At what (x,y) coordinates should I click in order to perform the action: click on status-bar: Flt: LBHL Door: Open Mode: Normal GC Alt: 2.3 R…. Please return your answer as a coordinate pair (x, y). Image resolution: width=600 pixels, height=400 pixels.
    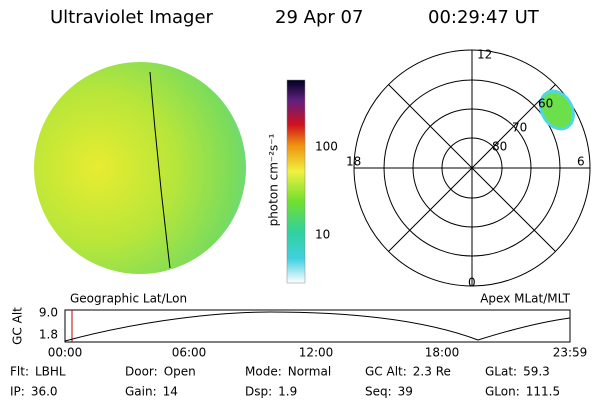
    Looking at the image, I should click on (285, 382).